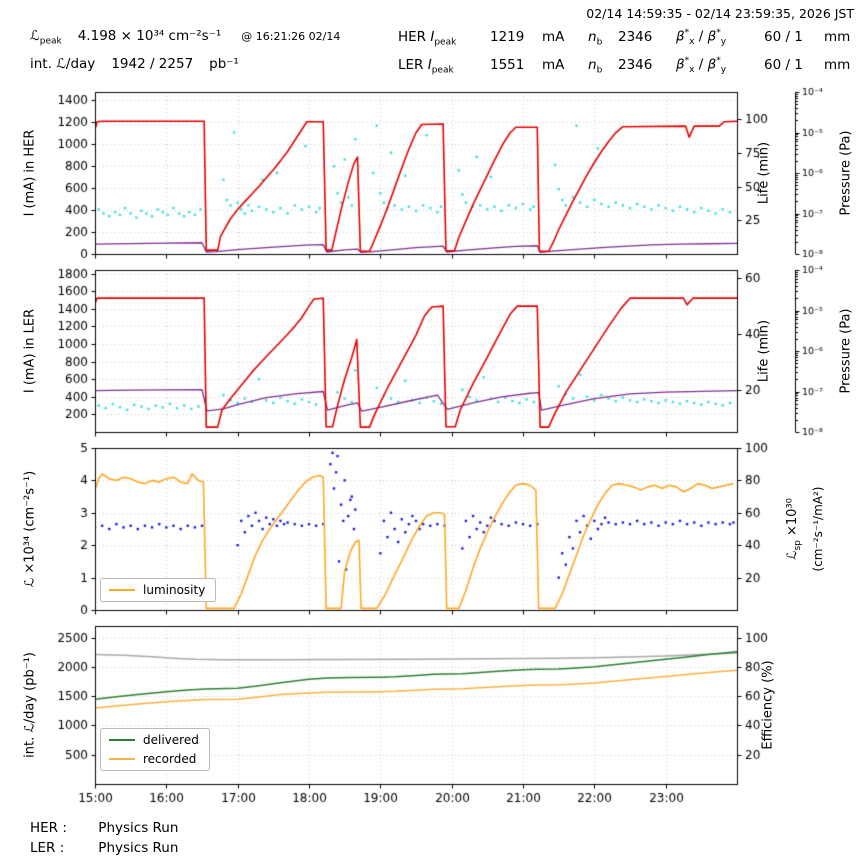 Image resolution: width=864 pixels, height=864 pixels. What do you see at coordinates (46, 37) in the screenshot?
I see `peak-luminosity-label: ℒpeak` at bounding box center [46, 37].